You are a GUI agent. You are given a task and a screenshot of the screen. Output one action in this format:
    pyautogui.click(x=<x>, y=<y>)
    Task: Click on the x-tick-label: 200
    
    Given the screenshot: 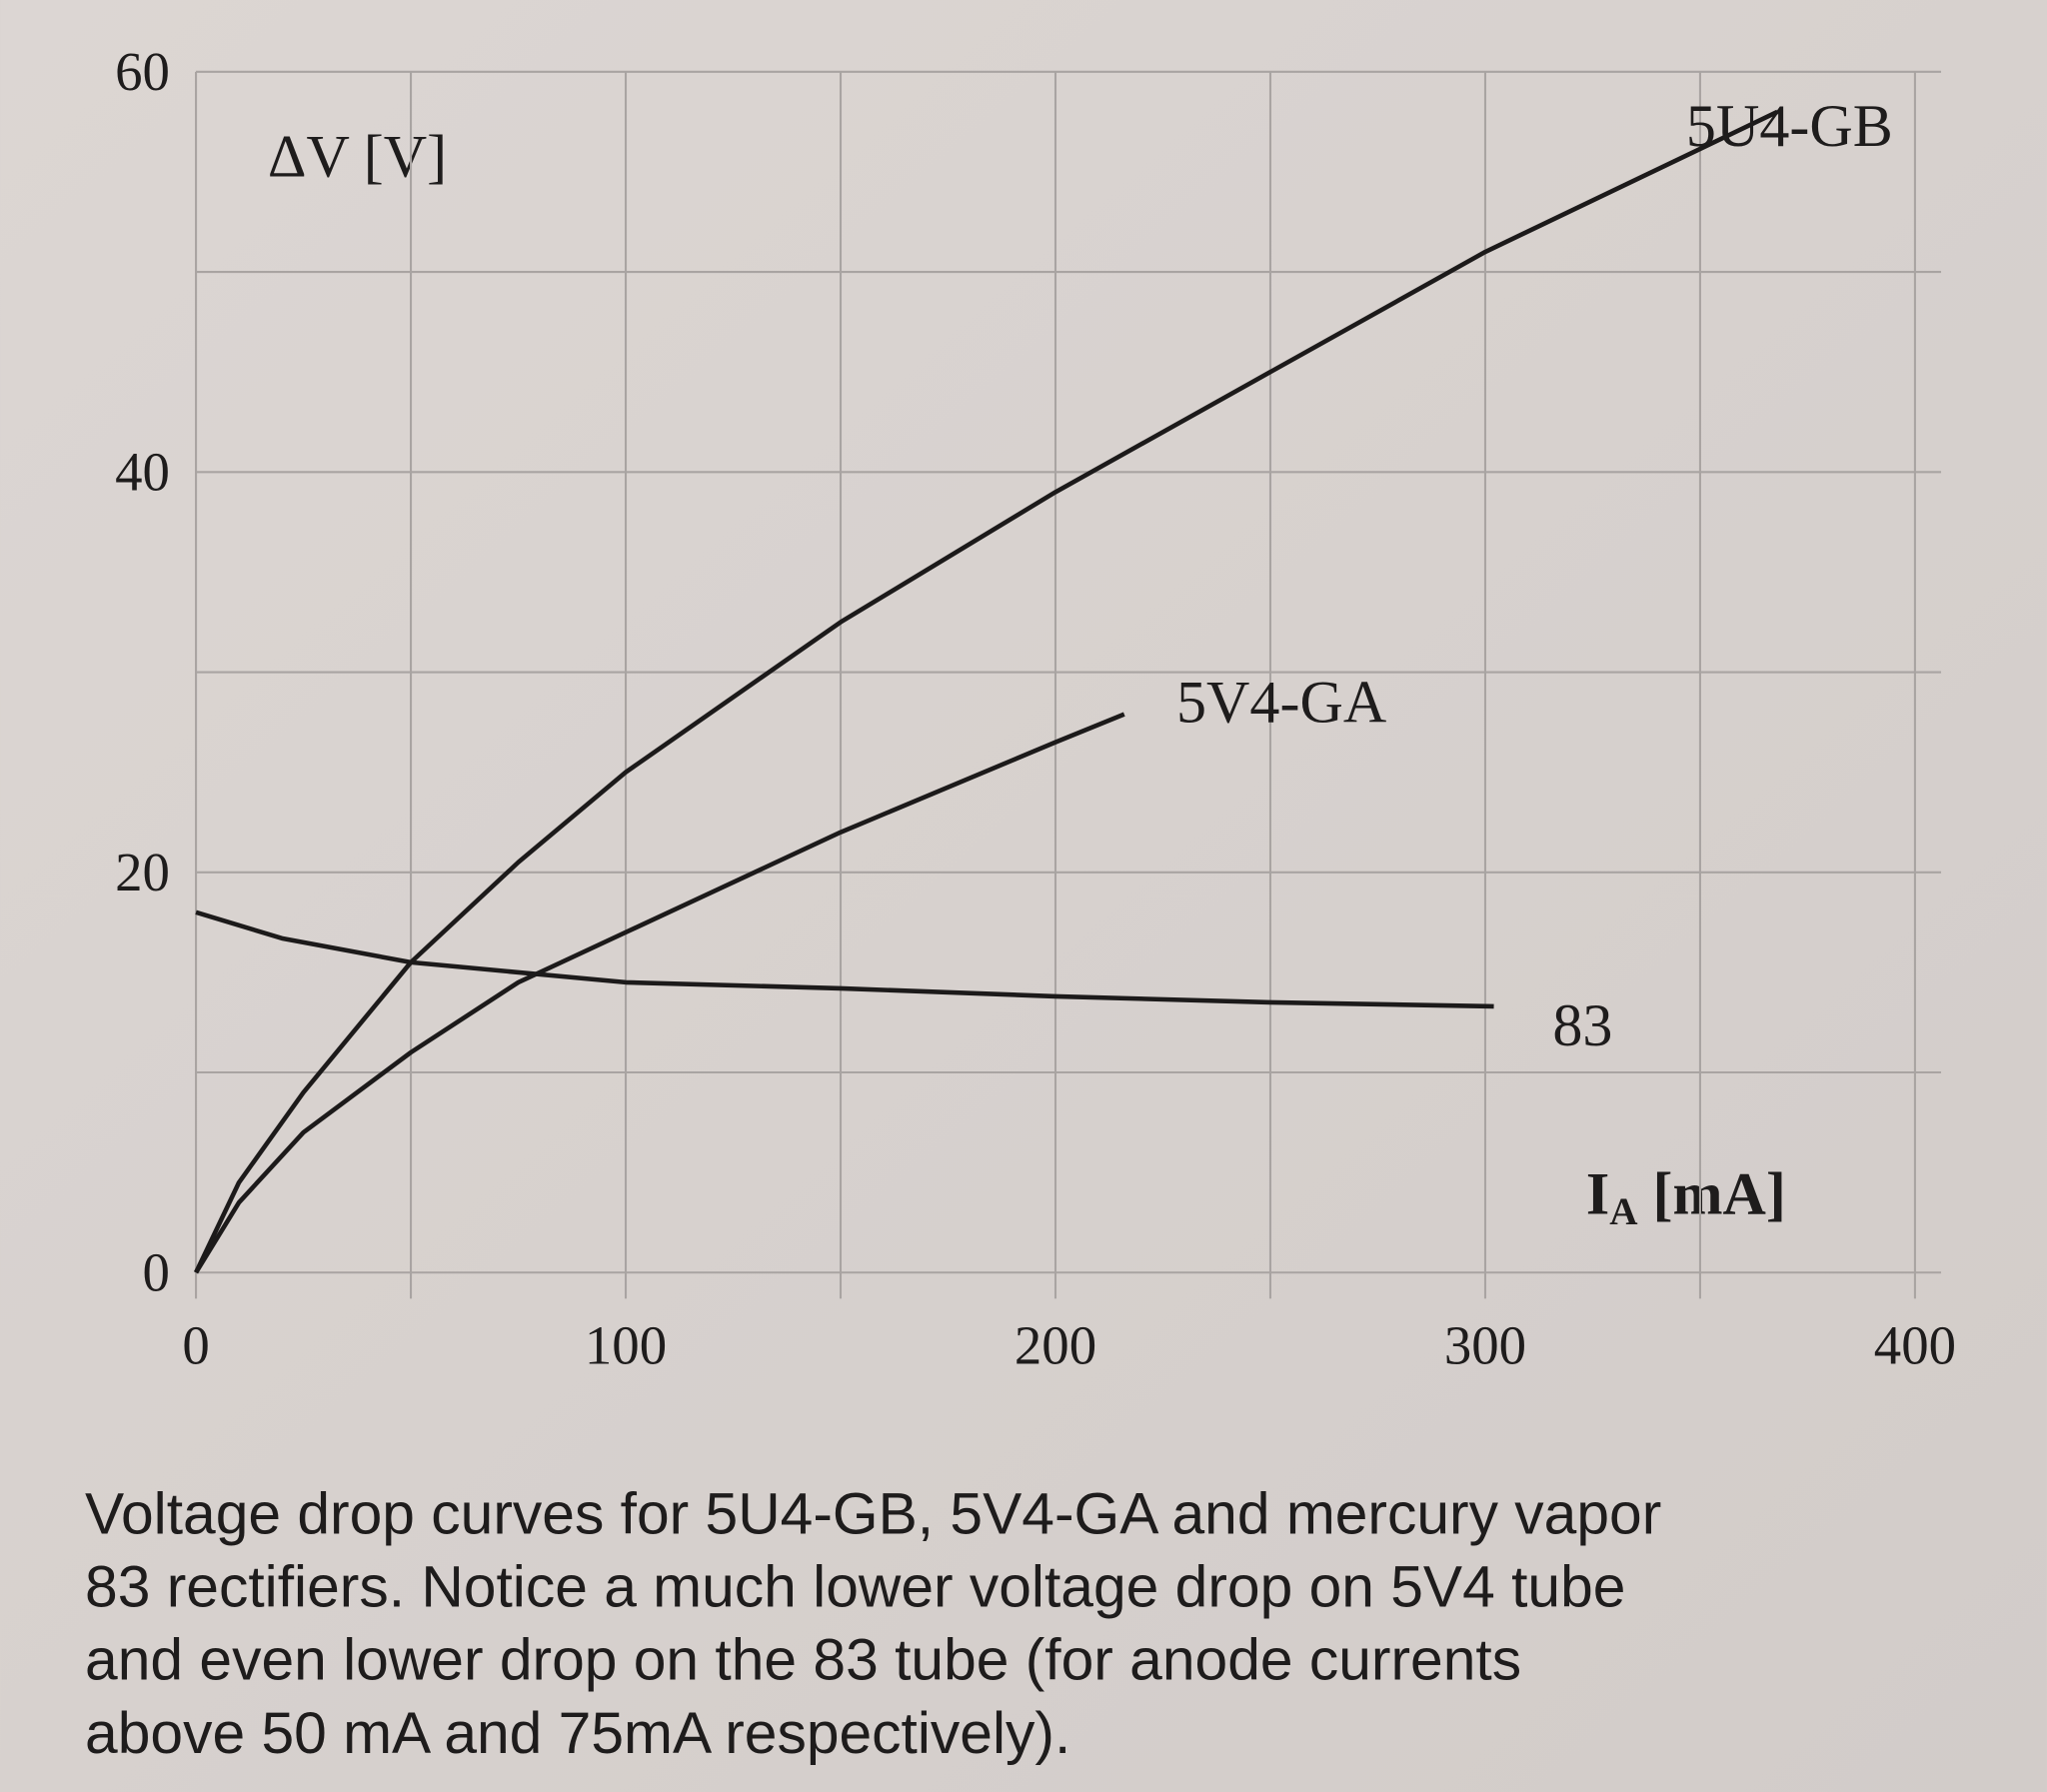 What is the action you would take?
    pyautogui.click(x=1055, y=1346)
    